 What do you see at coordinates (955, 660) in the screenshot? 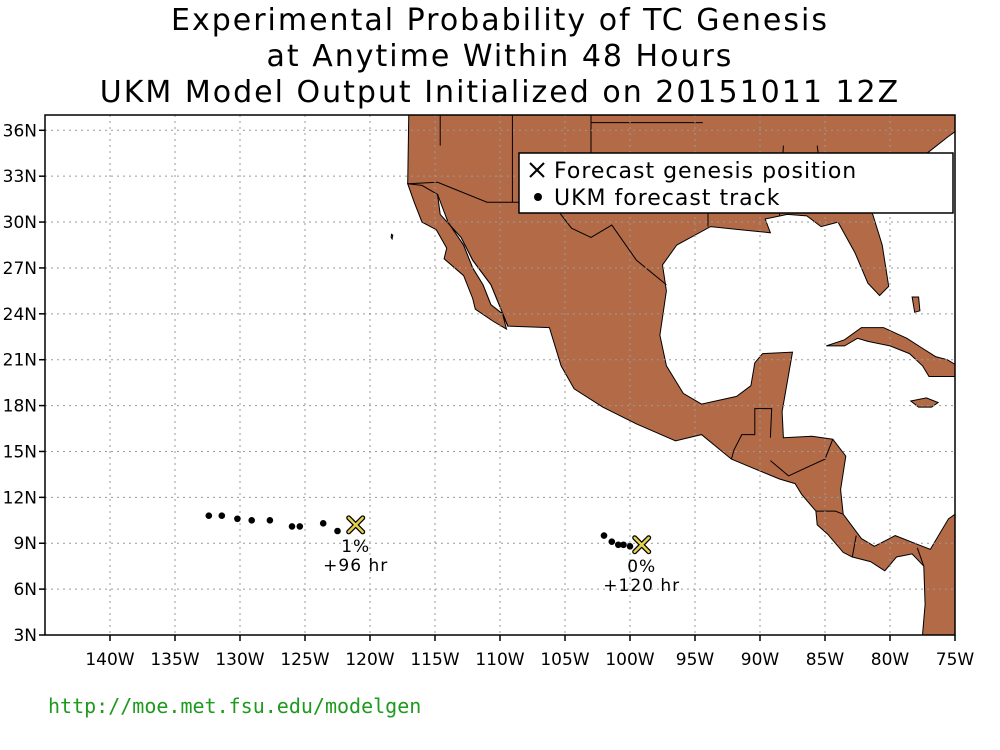
I see `x-tick-label: 75W` at bounding box center [955, 660].